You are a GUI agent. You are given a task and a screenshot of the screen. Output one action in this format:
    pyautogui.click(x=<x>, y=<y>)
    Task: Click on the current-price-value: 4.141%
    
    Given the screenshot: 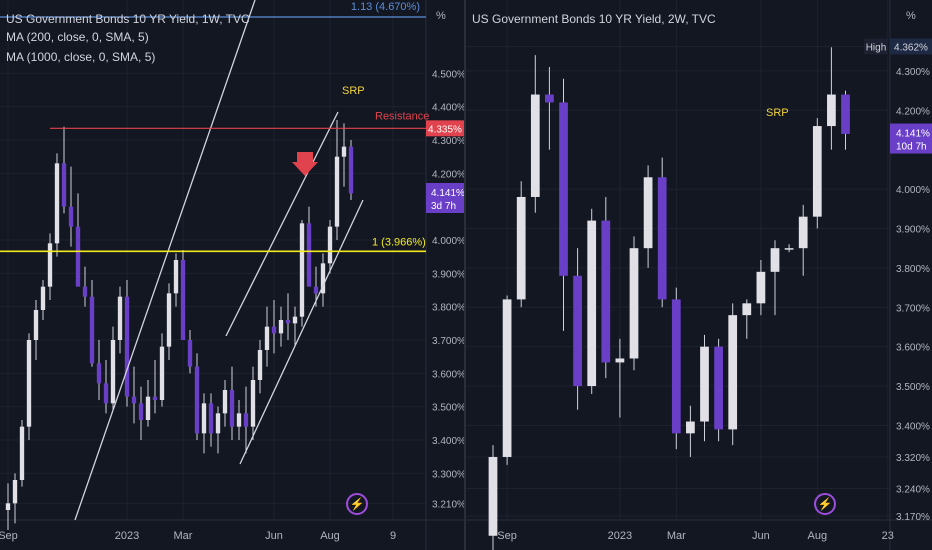 What is the action you would take?
    pyautogui.click(x=447, y=193)
    